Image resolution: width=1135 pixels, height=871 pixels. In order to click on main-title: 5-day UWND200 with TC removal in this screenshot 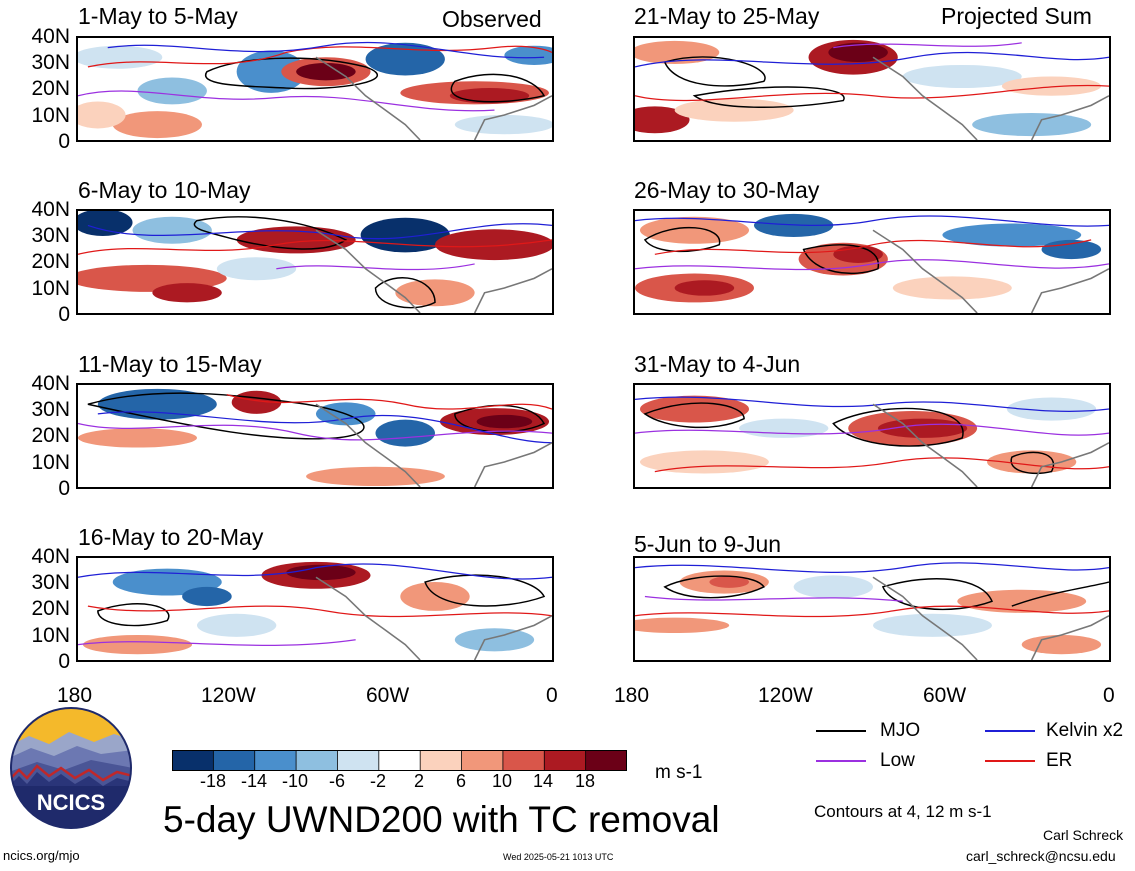, I will do `click(441, 819)`.